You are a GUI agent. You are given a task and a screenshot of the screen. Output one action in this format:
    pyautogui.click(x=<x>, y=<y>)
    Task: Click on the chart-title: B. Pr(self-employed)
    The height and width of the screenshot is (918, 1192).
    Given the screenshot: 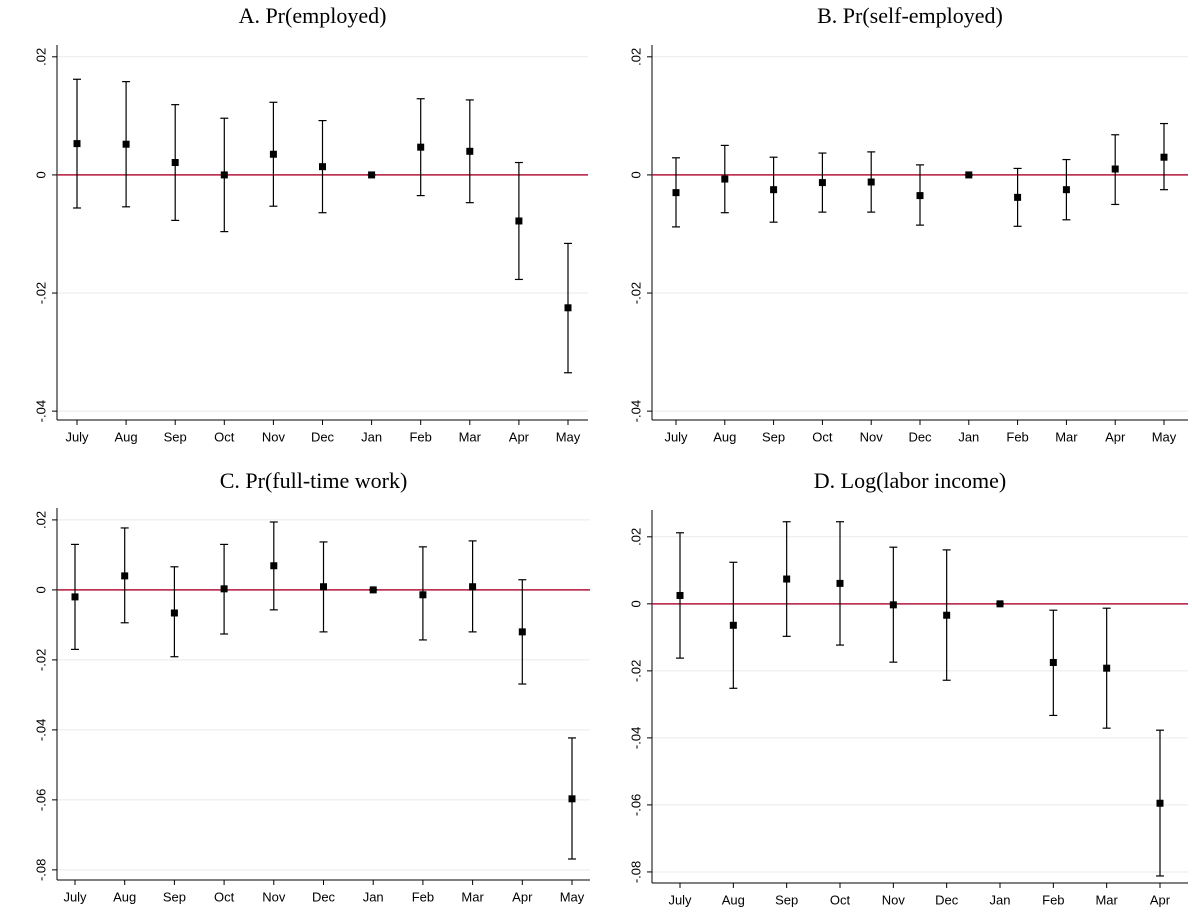 What is the action you would take?
    pyautogui.click(x=910, y=15)
    